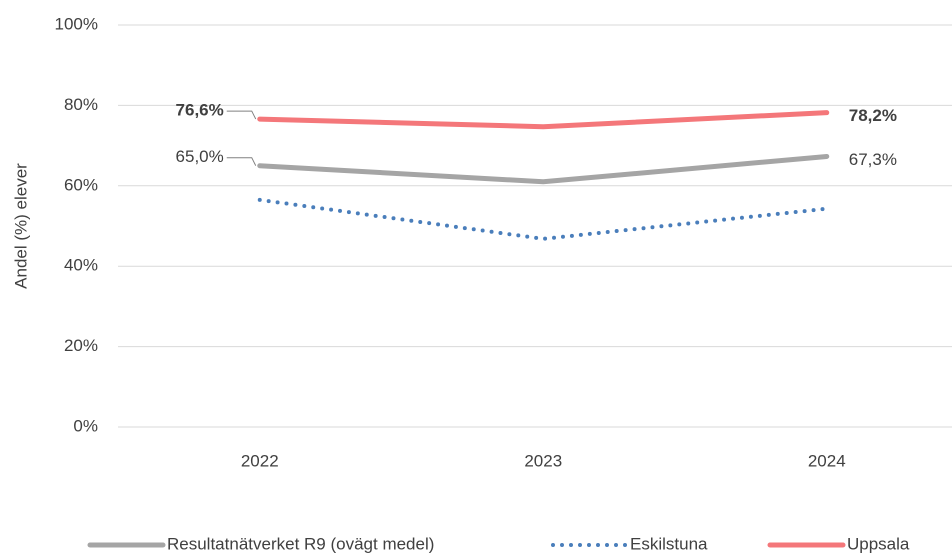 The height and width of the screenshot is (553, 952). What do you see at coordinates (873, 115) in the screenshot?
I see `data-label: 78,2%` at bounding box center [873, 115].